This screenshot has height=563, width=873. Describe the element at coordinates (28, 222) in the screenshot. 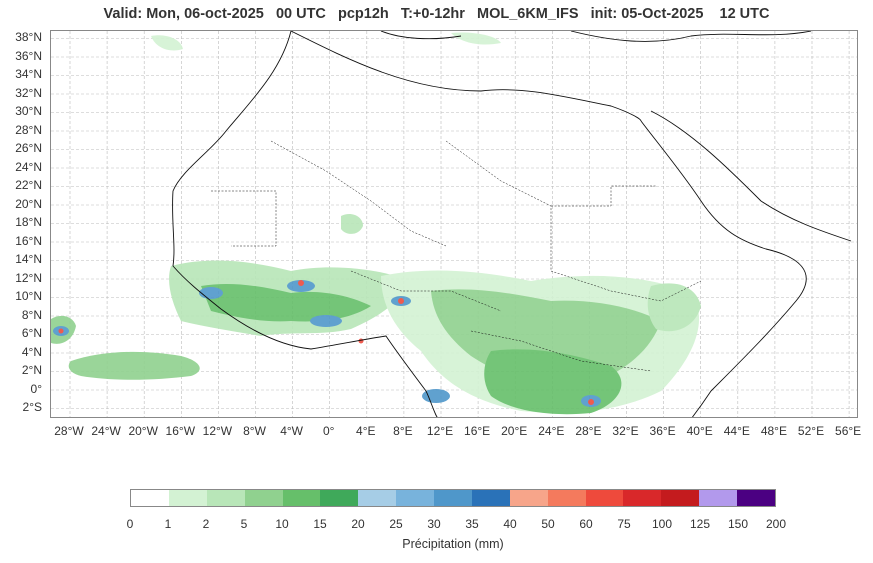

I see `latitude-label: 18°N` at that location.